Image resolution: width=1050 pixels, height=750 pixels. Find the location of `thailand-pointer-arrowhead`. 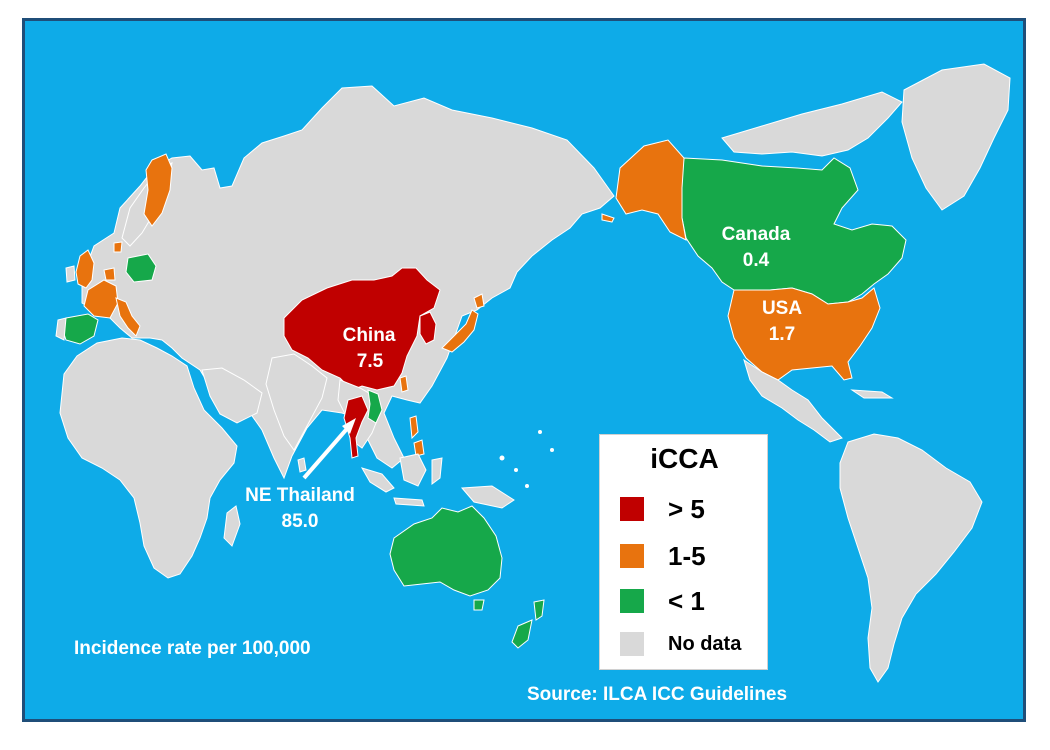

thailand-pointer-arrowhead is located at coordinates (349, 426).